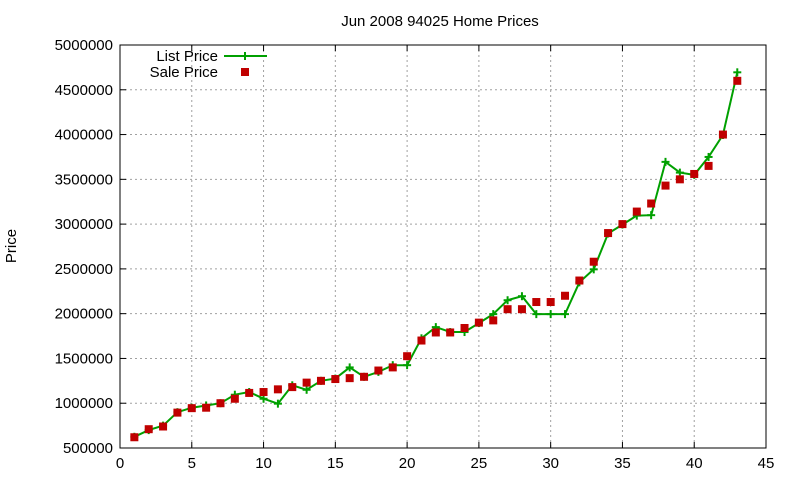 The width and height of the screenshot is (800, 480). I want to click on y-tick-label: 5000000, so click(84, 45).